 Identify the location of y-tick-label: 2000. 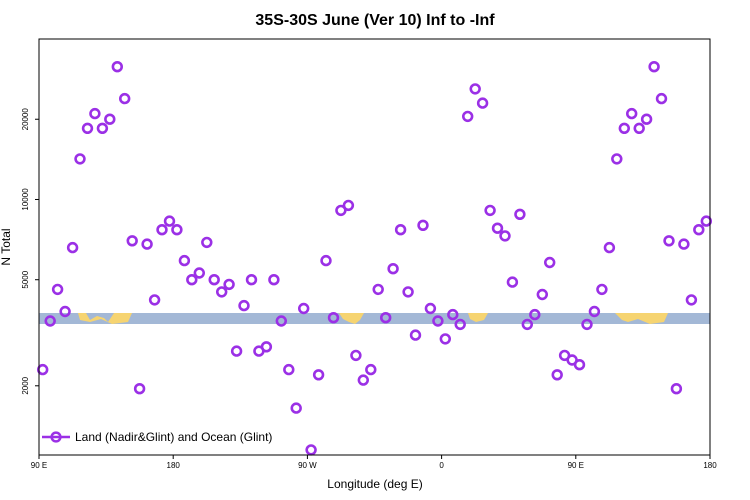
(25, 385).